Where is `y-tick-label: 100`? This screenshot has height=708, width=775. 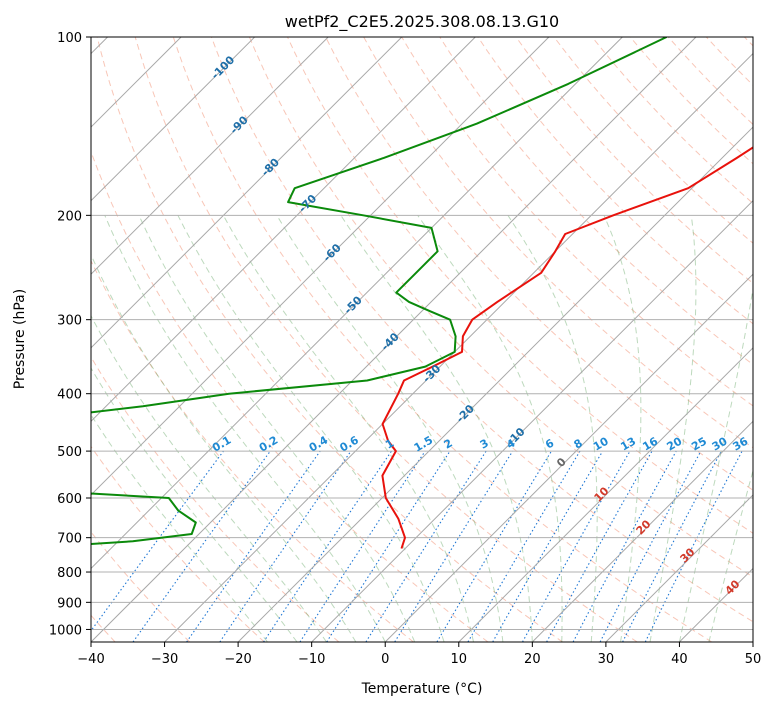
y-tick-label: 100 is located at coordinates (69, 38).